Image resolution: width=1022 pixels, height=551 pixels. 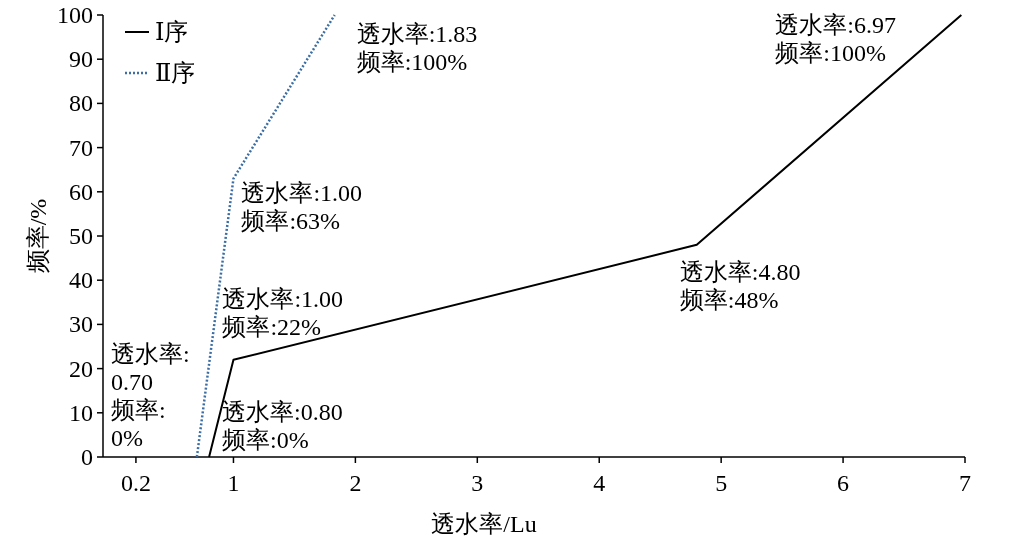 I want to click on legend-label: Ⅰ序, so click(x=172, y=32).